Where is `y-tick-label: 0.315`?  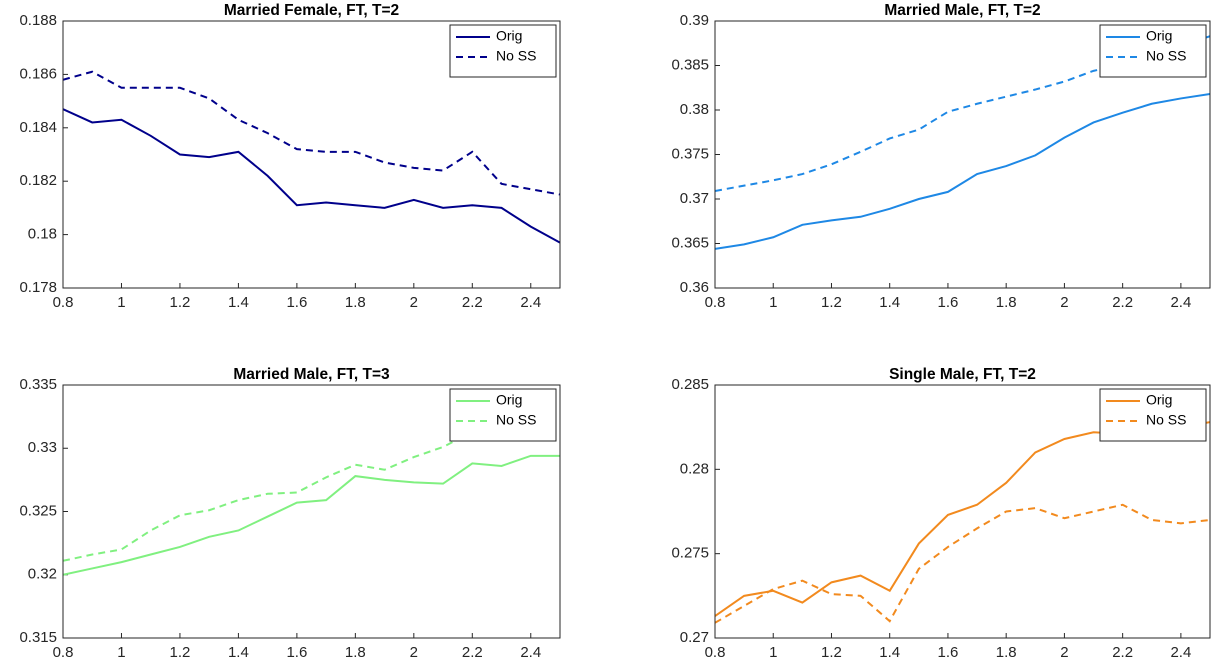
y-tick-label: 0.315 is located at coordinates (38, 637).